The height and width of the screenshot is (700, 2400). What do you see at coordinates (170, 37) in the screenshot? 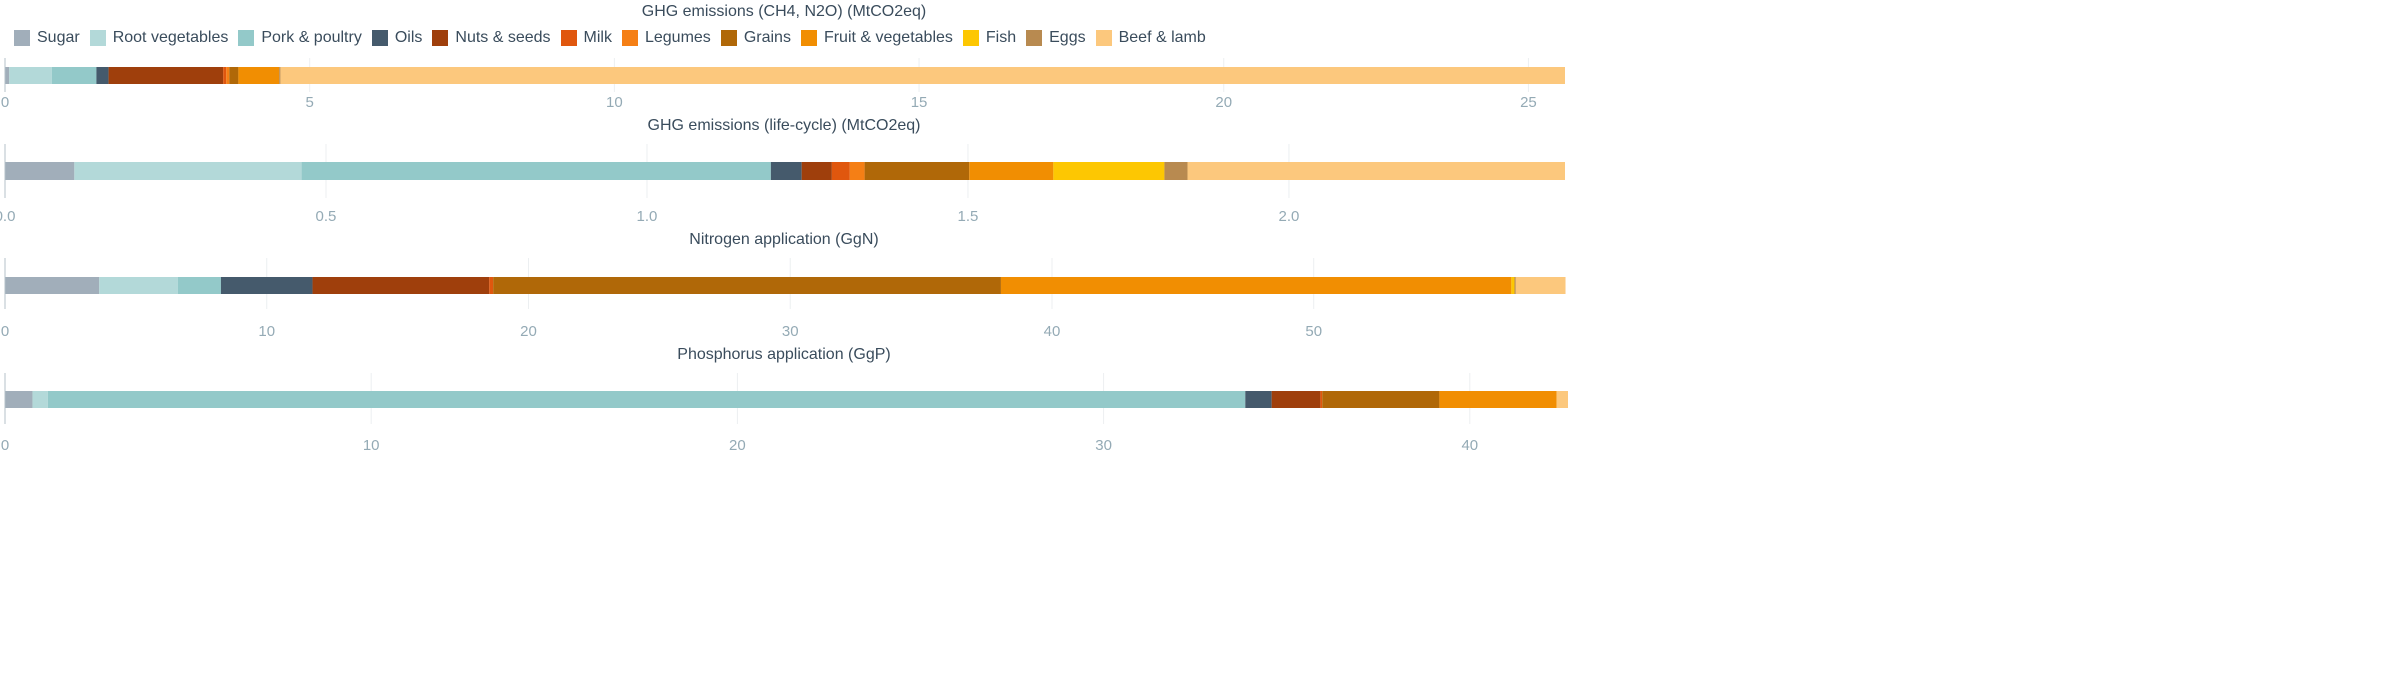
I see `legend-label: Root vegetables` at bounding box center [170, 37].